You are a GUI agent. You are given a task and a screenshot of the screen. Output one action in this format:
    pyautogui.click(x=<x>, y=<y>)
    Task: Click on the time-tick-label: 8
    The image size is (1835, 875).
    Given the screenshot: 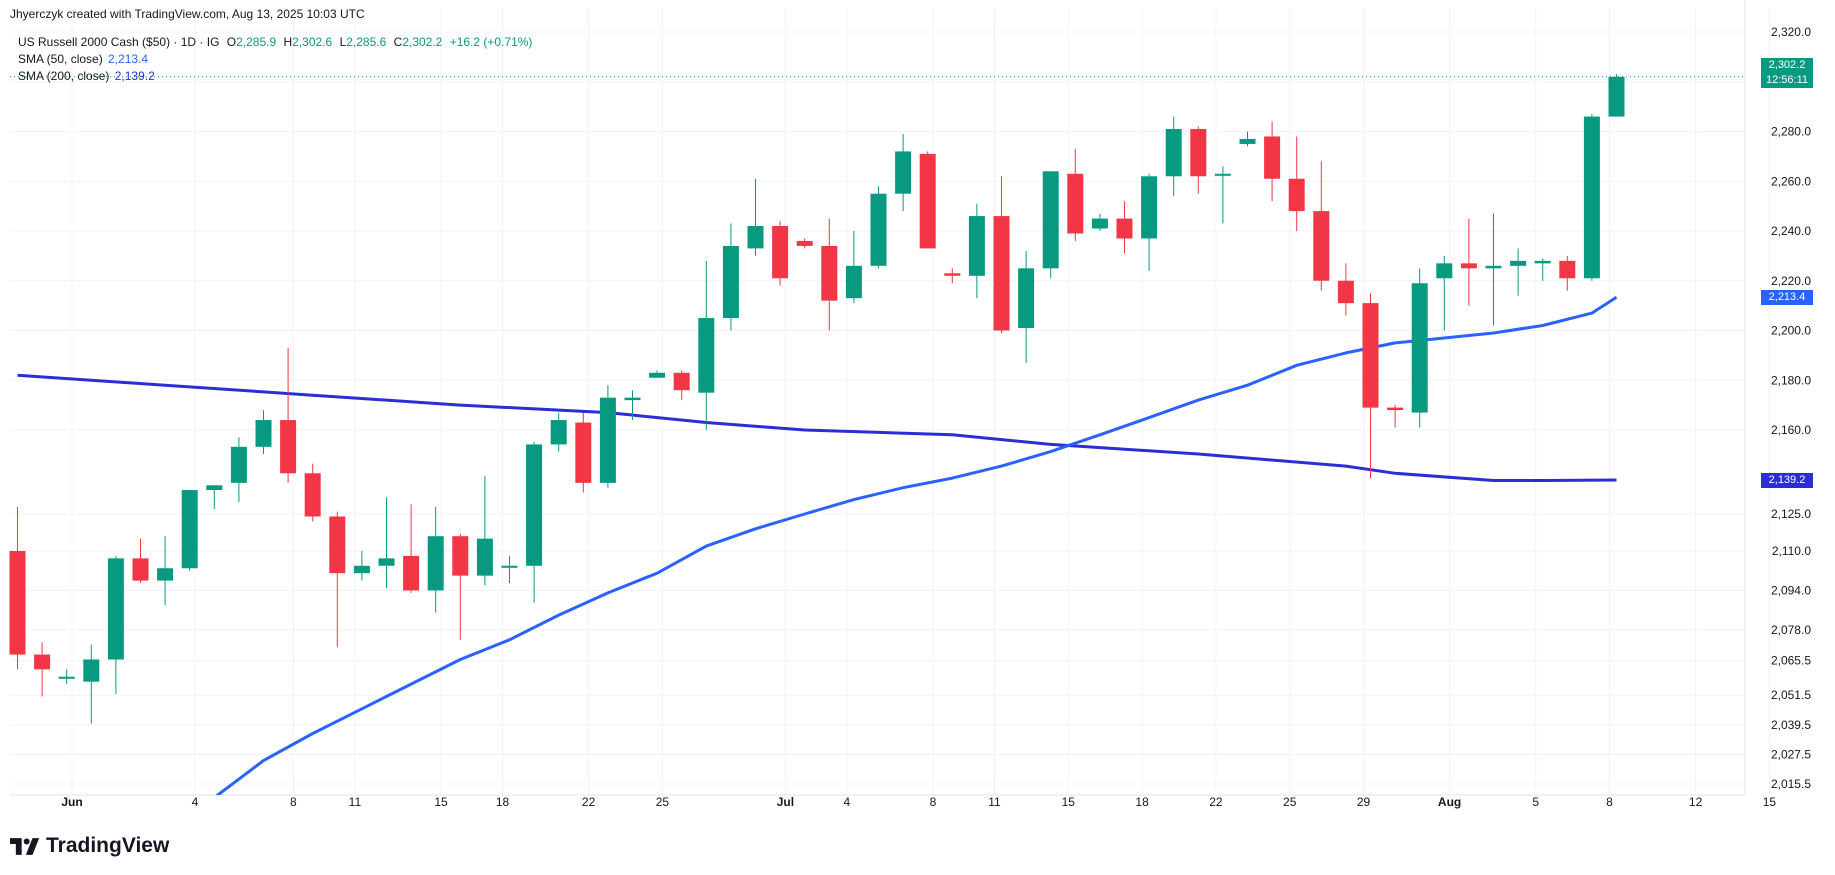 What is the action you would take?
    pyautogui.click(x=1609, y=802)
    